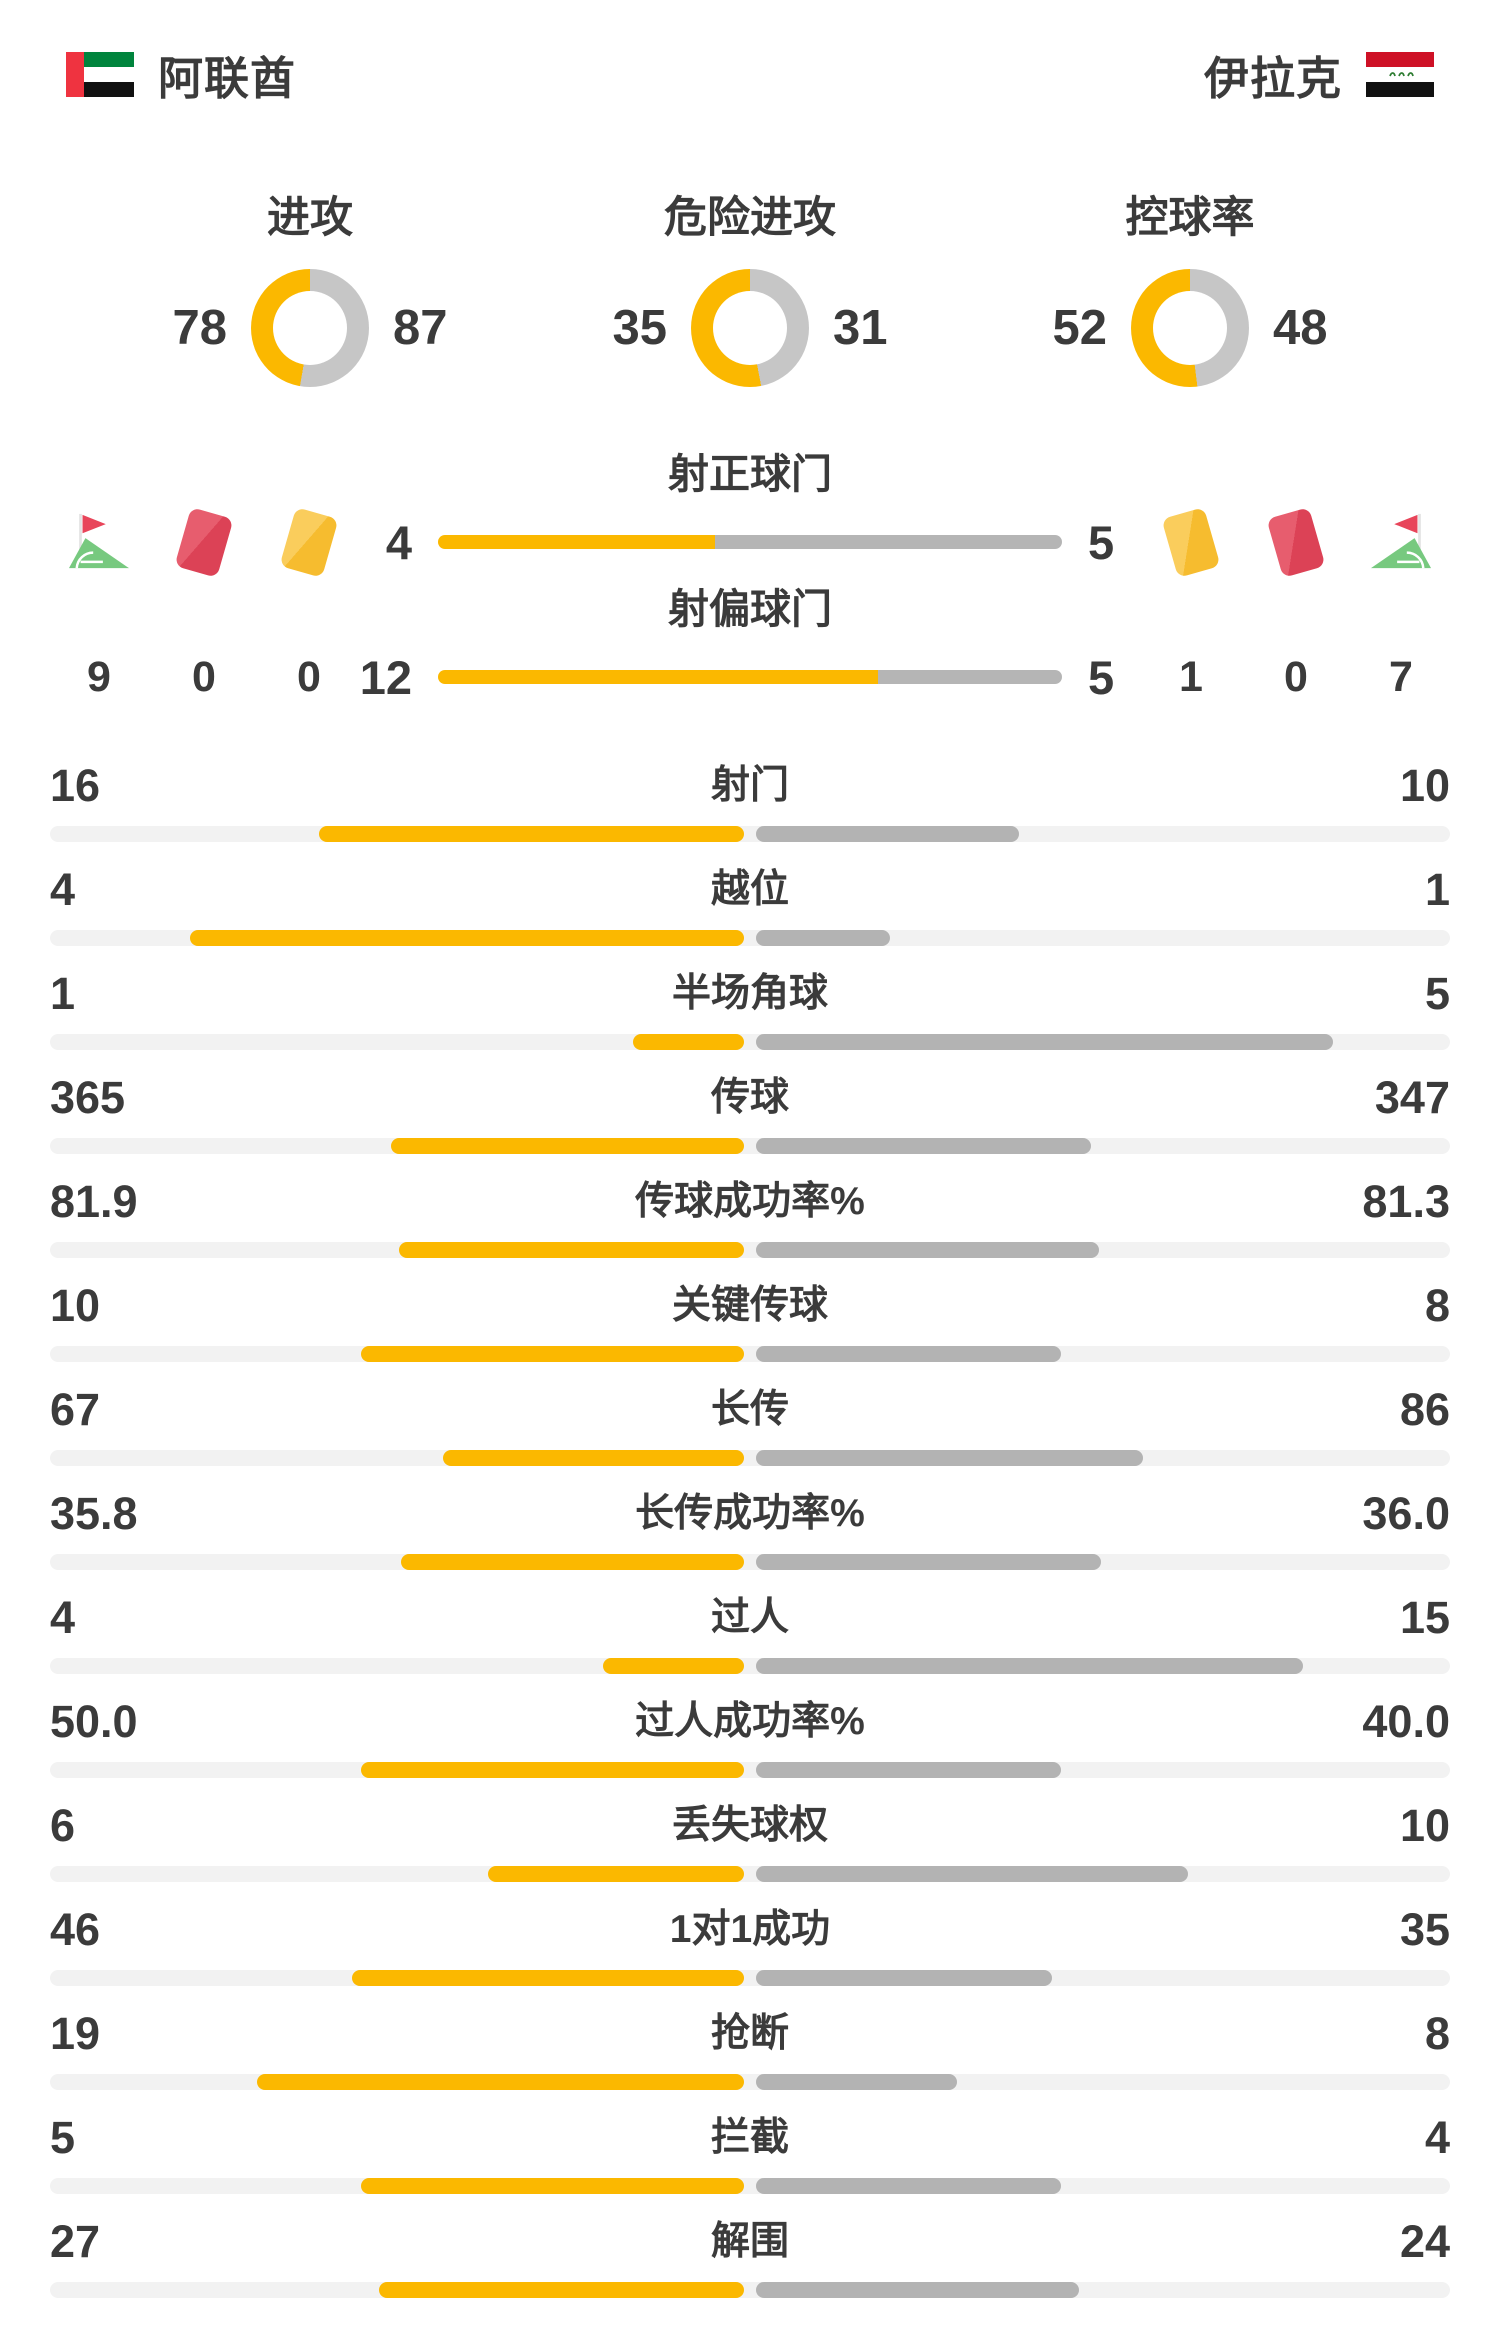 Image resolution: width=1500 pixels, height=2350 pixels. What do you see at coordinates (1437, 2138) in the screenshot?
I see `stat-away-value: 4` at bounding box center [1437, 2138].